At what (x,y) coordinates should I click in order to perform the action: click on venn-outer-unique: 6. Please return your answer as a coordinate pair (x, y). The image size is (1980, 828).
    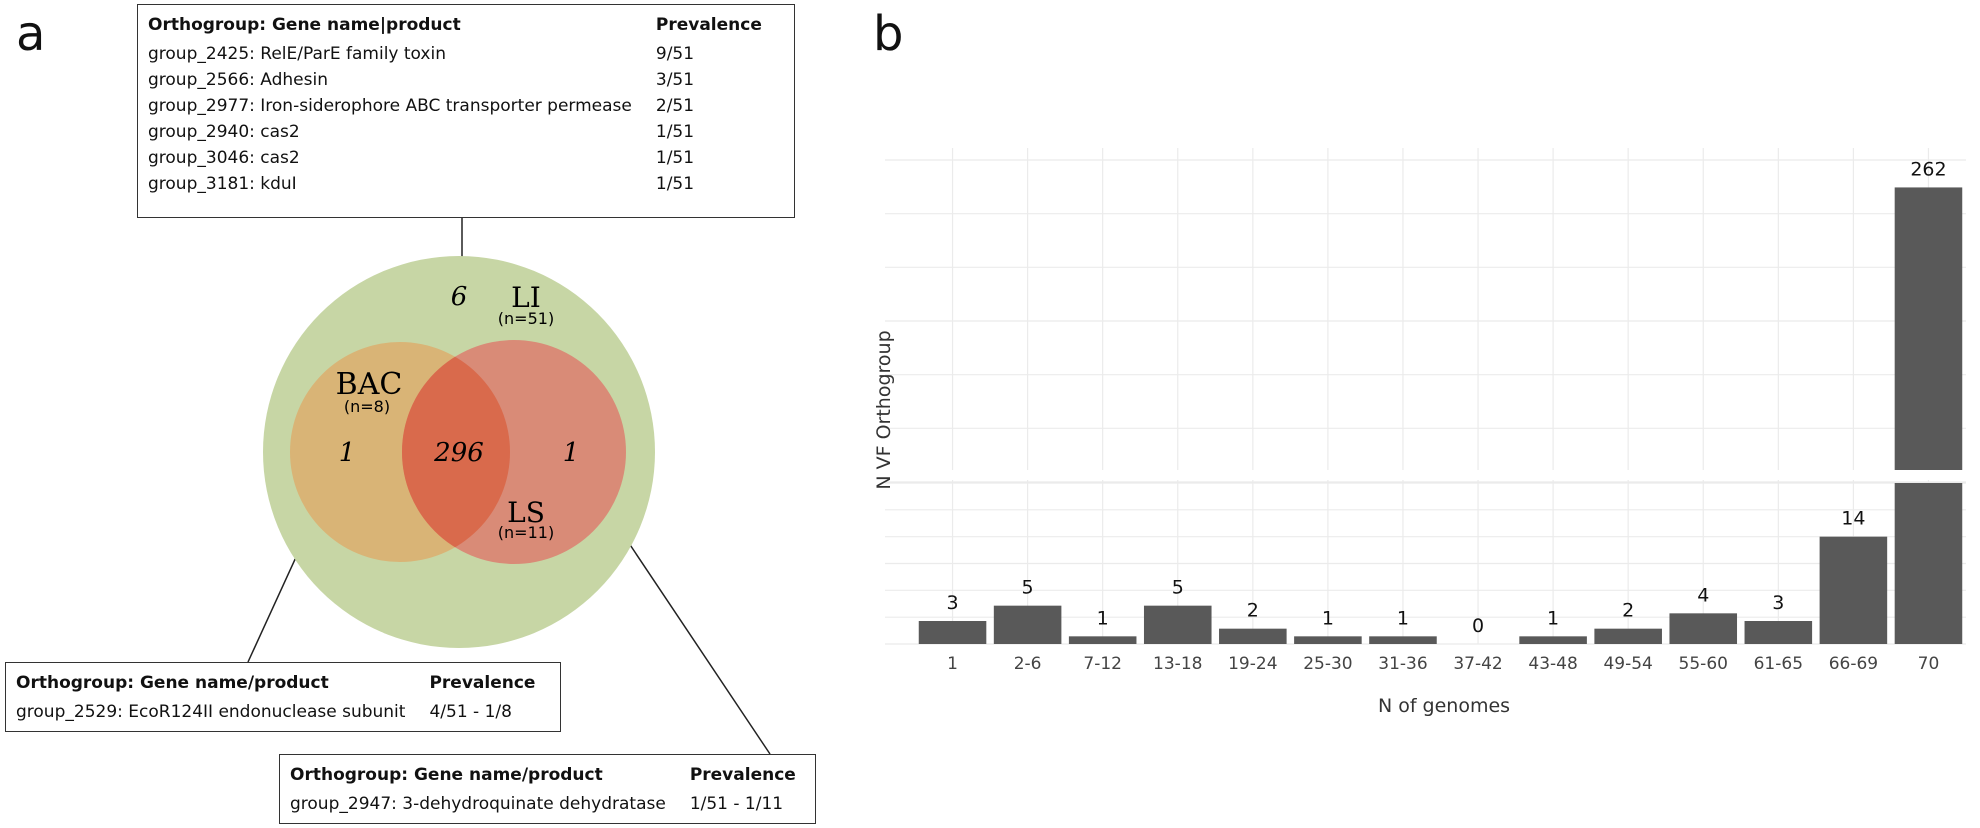
    Looking at the image, I should click on (459, 297).